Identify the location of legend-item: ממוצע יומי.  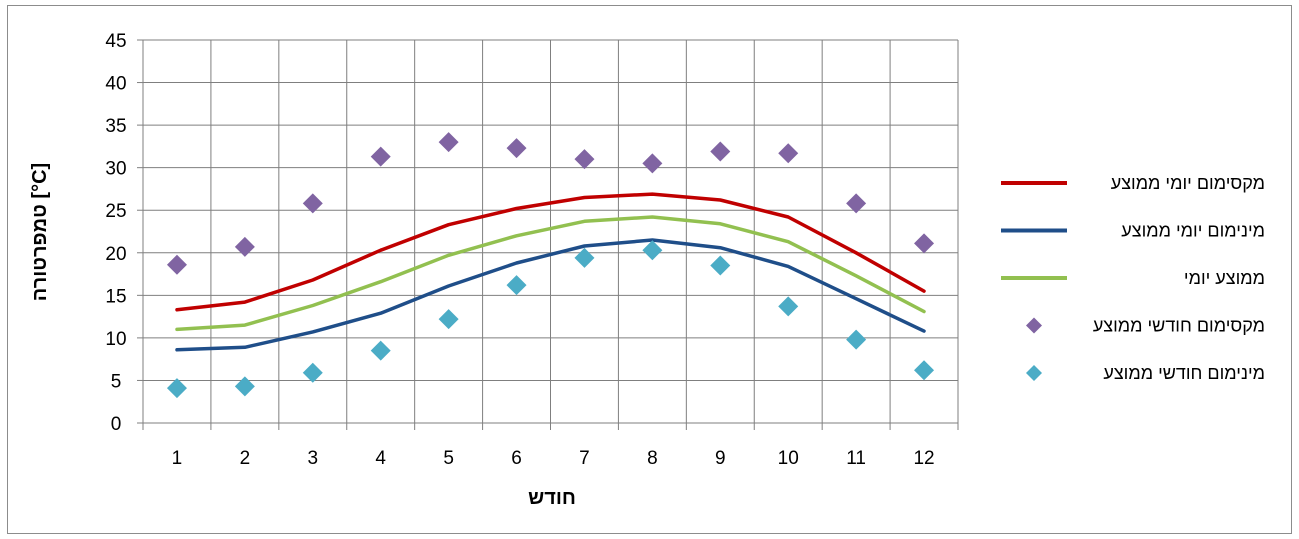
(1133, 278).